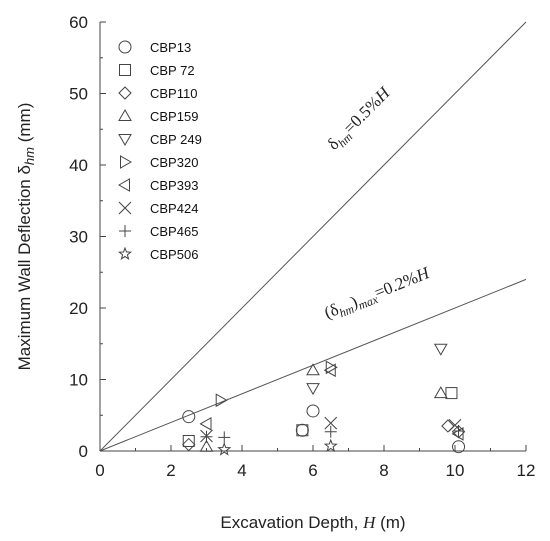 The image size is (550, 541). Describe the element at coordinates (78, 22) in the screenshot. I see `y-tick-label: 60` at that location.